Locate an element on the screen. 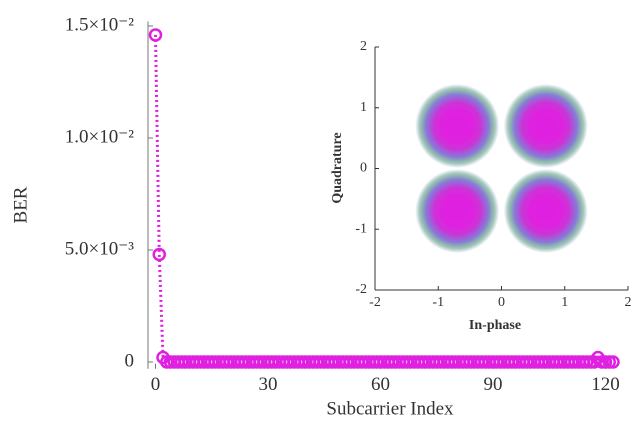 The height and width of the screenshot is (426, 639). inset-x-tick-label: 0 is located at coordinates (501, 302).